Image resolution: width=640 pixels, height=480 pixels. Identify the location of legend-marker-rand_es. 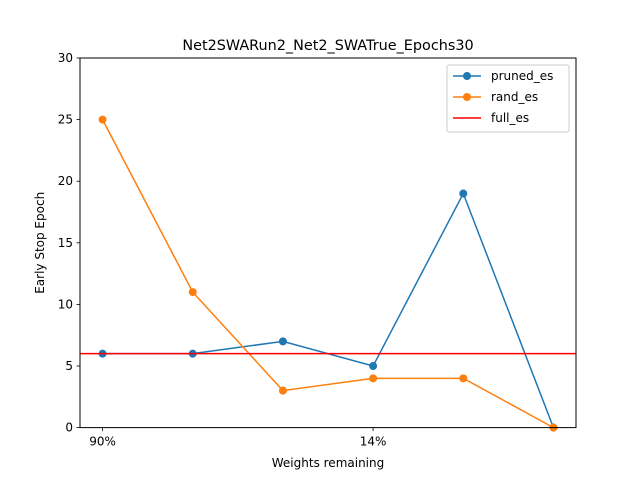
(467, 97).